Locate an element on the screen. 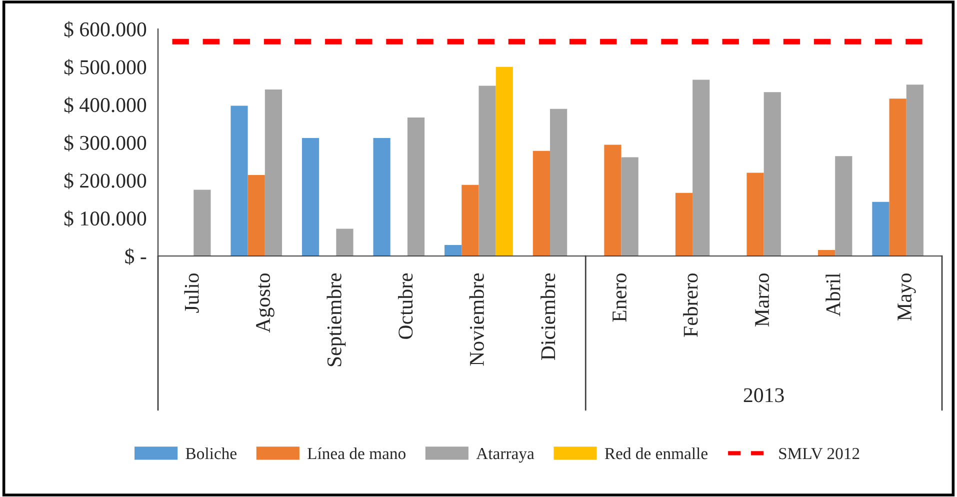 This screenshot has width=957, height=497. x-tick-label: Agosto is located at coordinates (265, 303).